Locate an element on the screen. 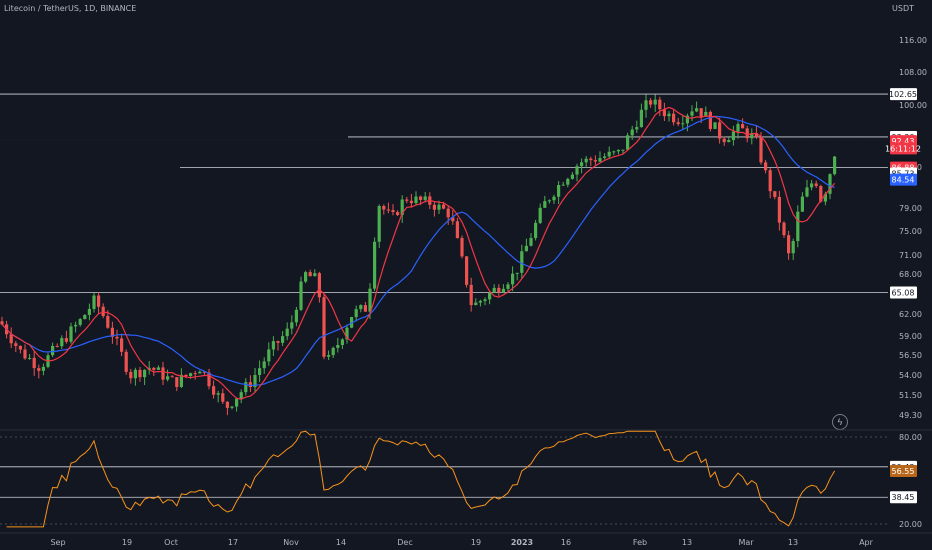  time-tick-label: Apr is located at coordinates (866, 542).